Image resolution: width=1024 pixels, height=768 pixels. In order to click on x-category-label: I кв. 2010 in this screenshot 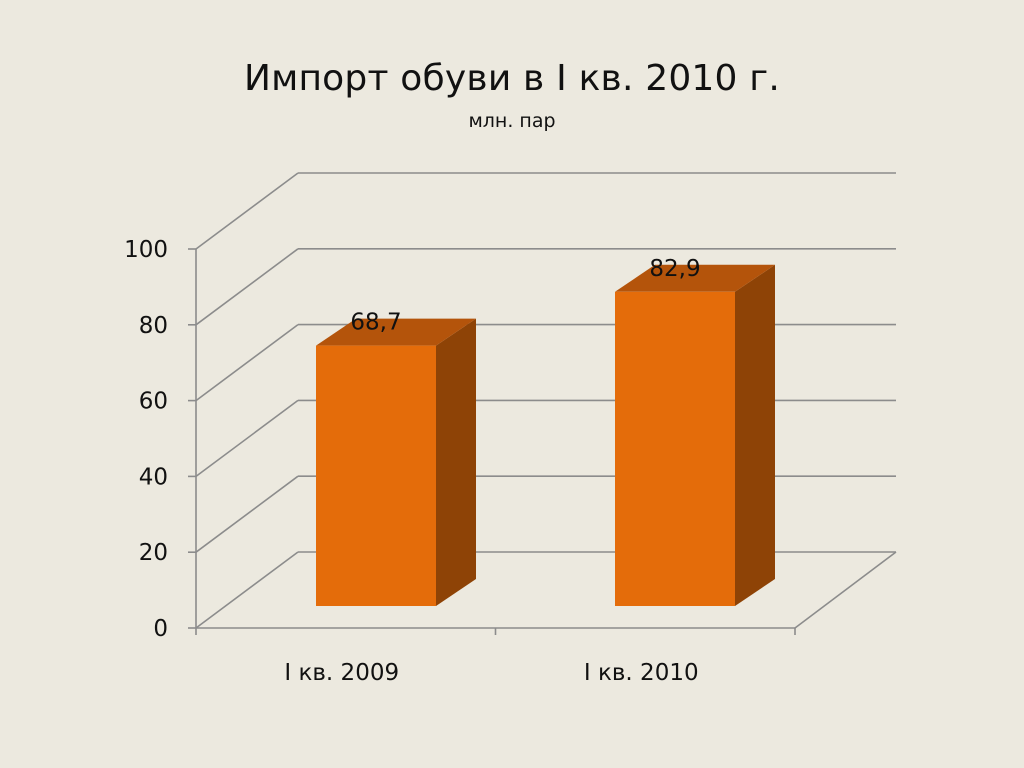, I will do `click(641, 673)`.